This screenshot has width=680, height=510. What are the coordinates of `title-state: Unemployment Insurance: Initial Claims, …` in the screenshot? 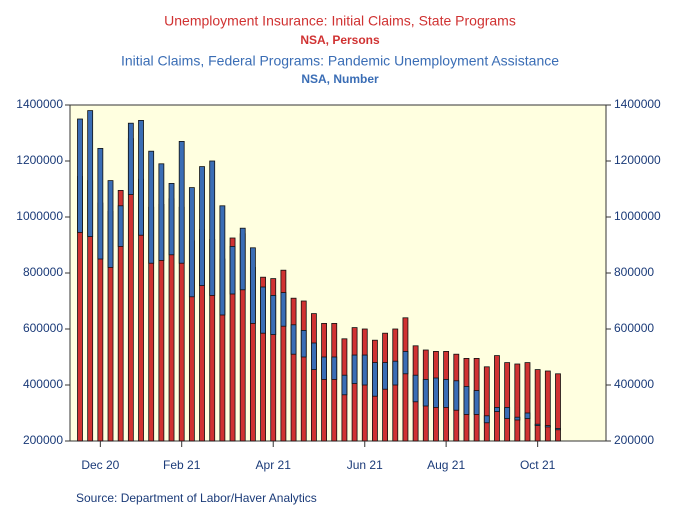 It's located at (340, 21).